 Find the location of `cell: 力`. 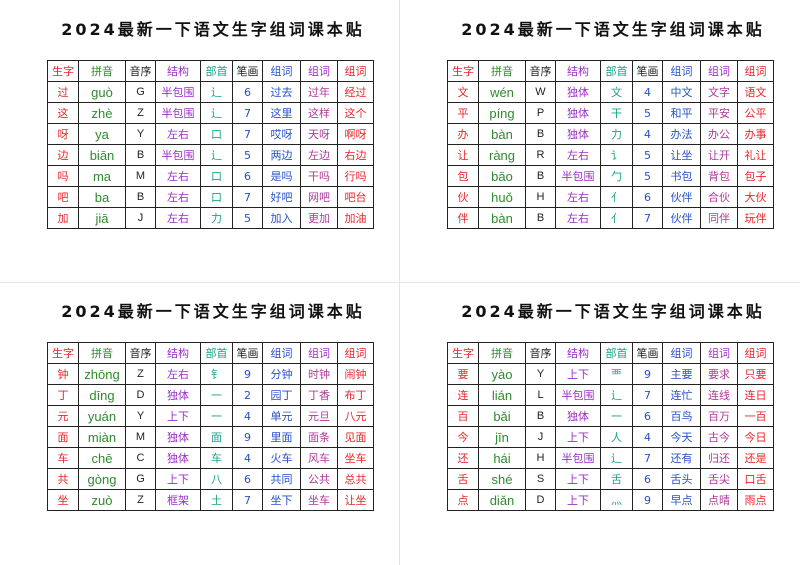

cell: 力 is located at coordinates (616, 134).